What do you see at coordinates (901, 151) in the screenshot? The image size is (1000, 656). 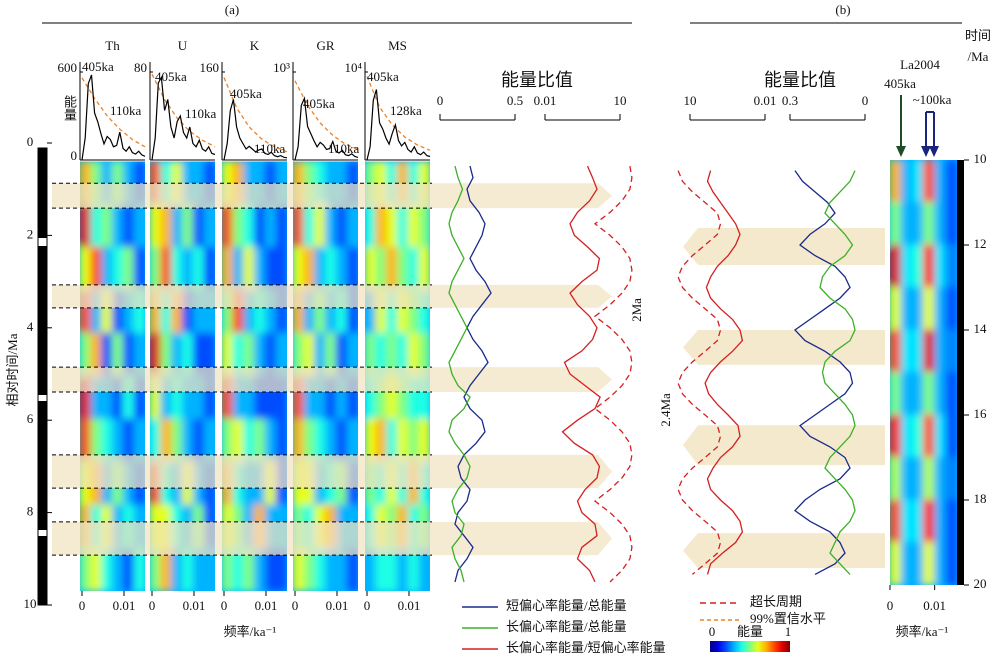 I see `arrow-head` at bounding box center [901, 151].